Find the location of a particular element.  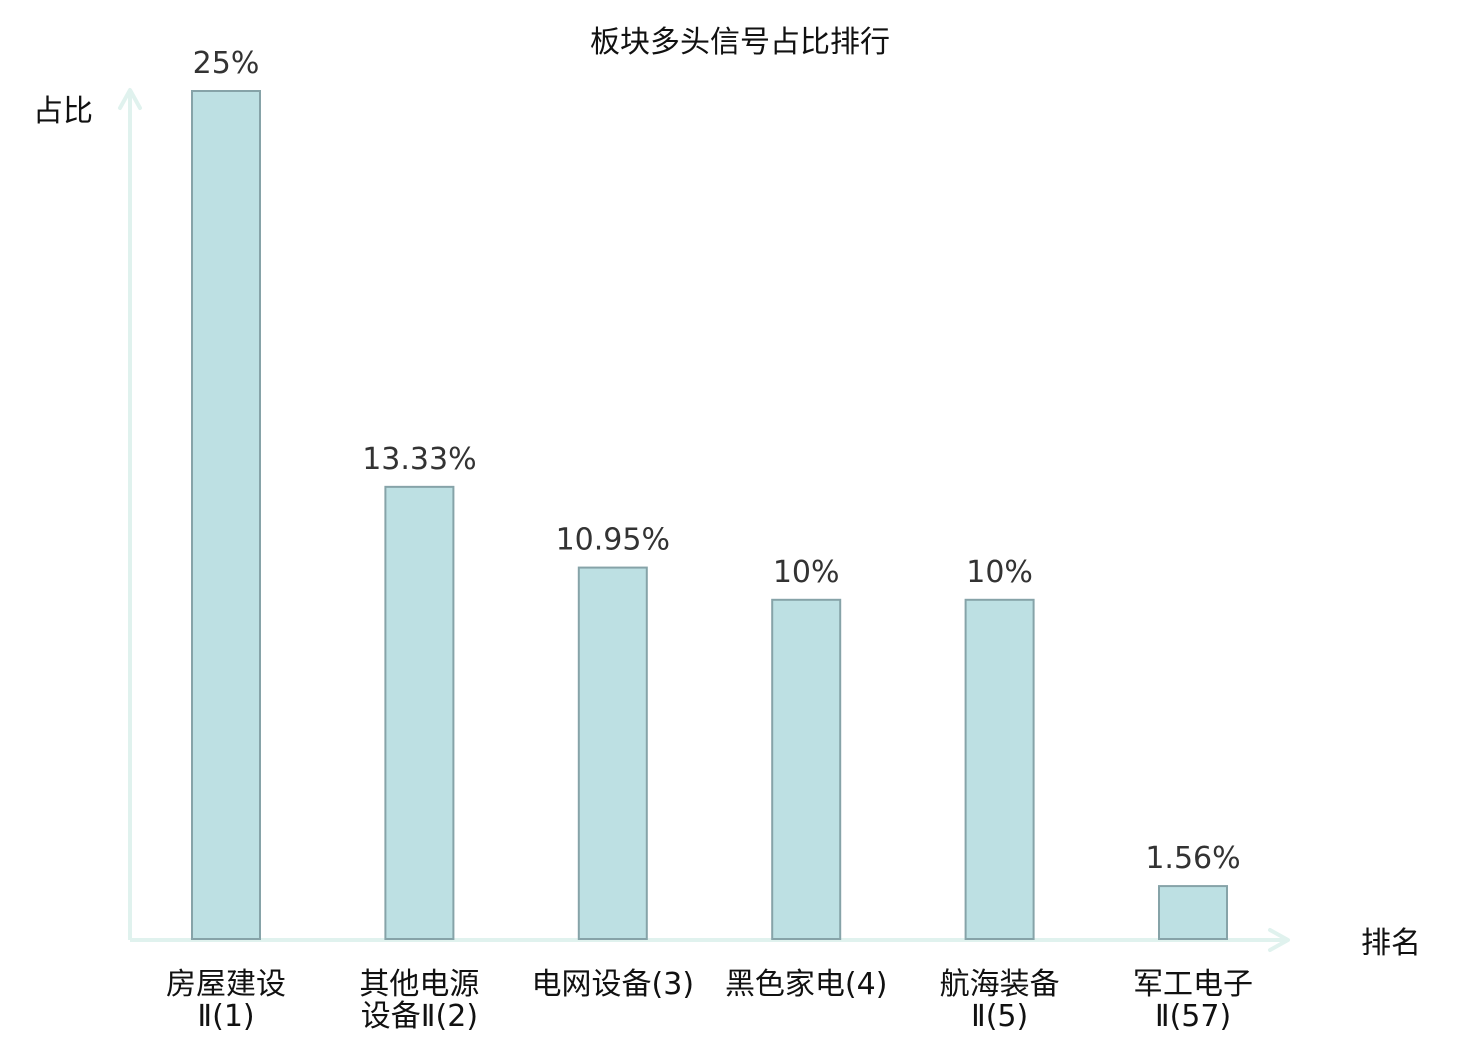

x-axis-arrow is located at coordinates (1279, 940).